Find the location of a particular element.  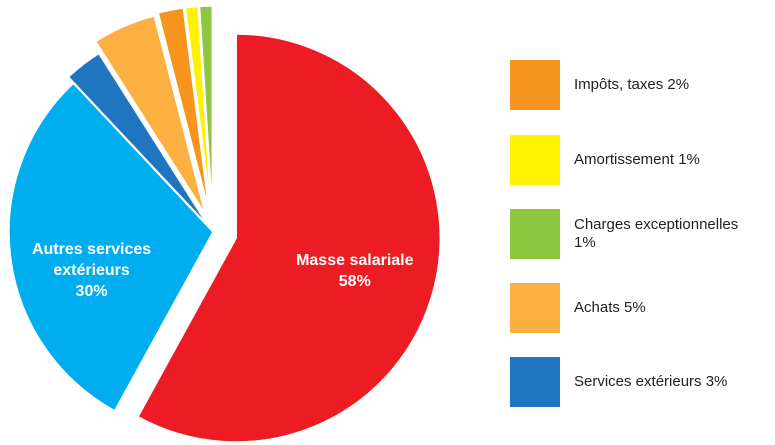

slice-label: Autres services extérieurs 30% is located at coordinates (92, 270).